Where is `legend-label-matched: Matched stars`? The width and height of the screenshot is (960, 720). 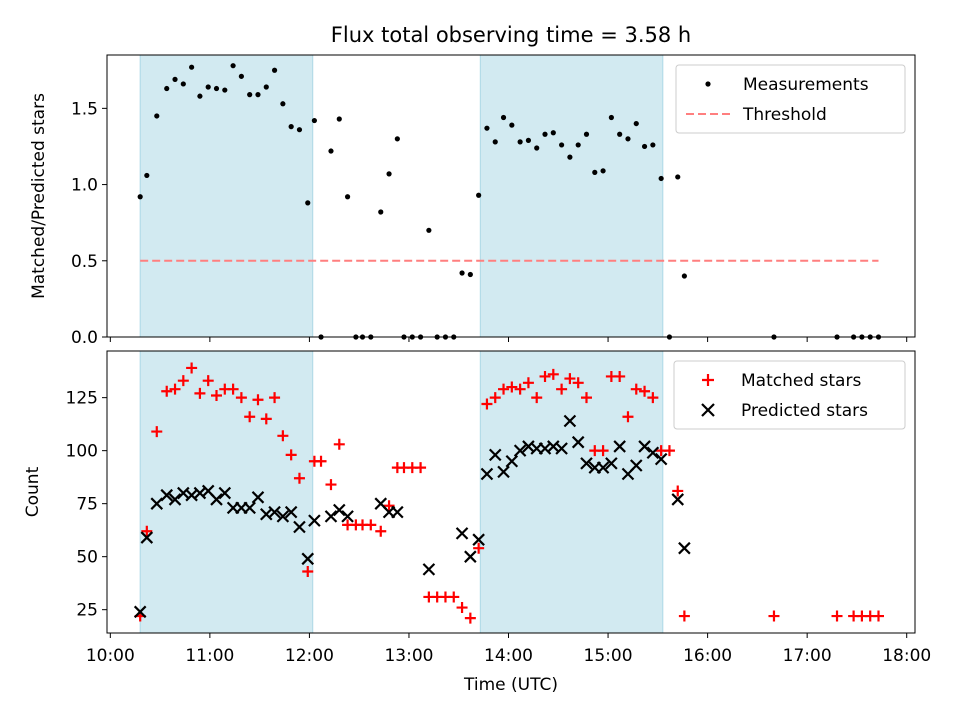 legend-label-matched: Matched stars is located at coordinates (801, 381).